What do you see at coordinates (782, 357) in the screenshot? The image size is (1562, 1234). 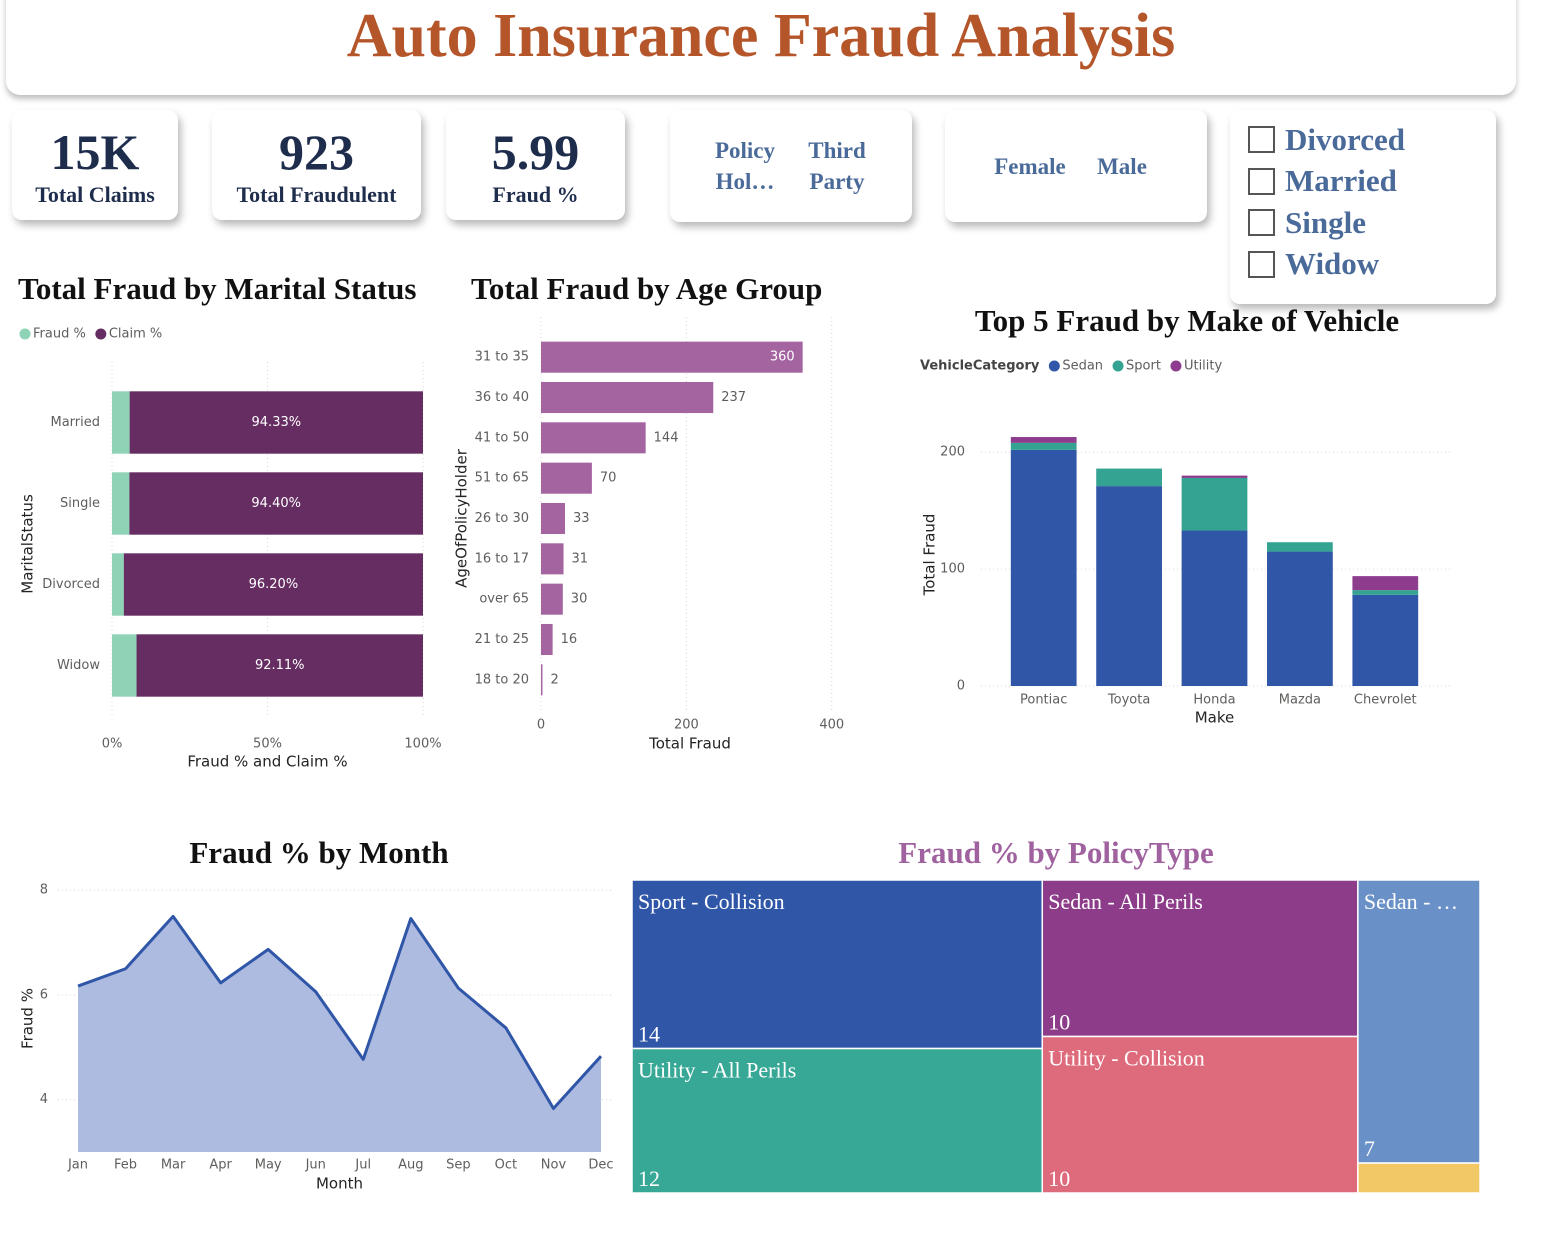 I see `data-label: 360` at bounding box center [782, 357].